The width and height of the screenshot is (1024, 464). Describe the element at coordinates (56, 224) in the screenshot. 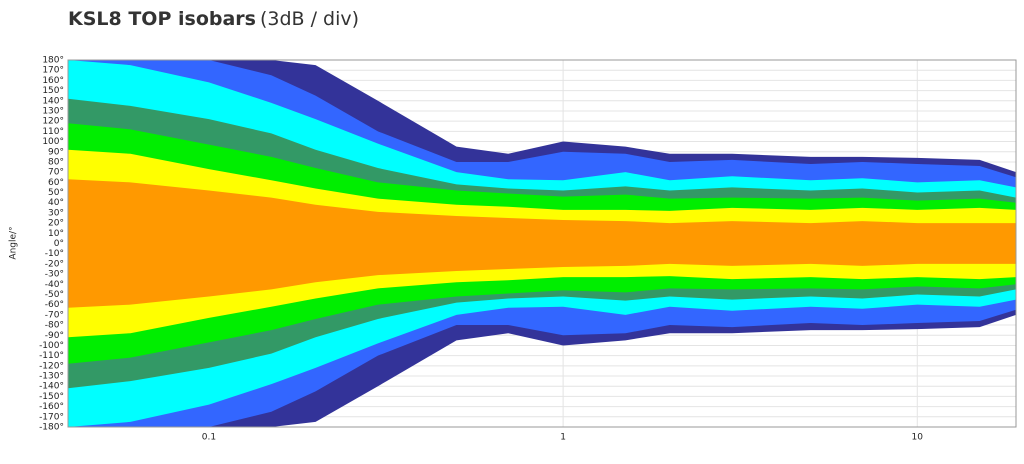

I see `y-tick-label: 20°` at that location.